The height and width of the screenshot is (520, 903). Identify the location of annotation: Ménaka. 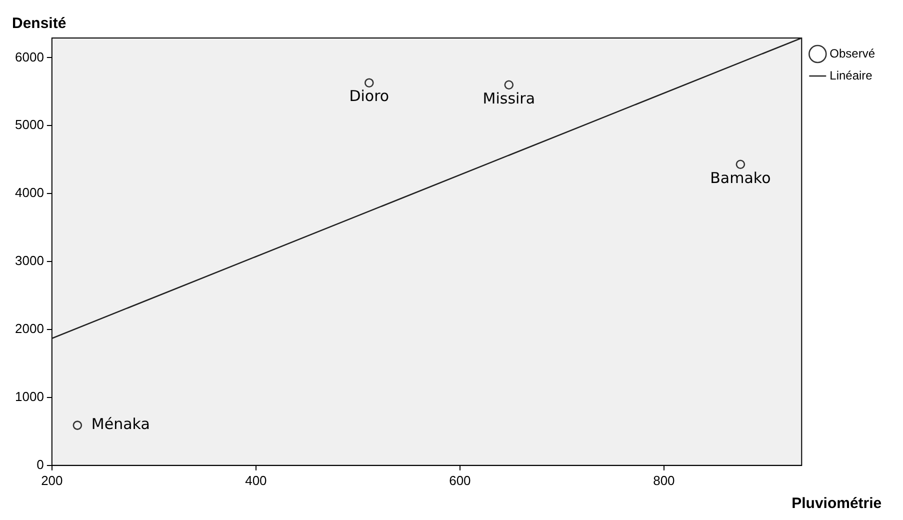
(120, 424).